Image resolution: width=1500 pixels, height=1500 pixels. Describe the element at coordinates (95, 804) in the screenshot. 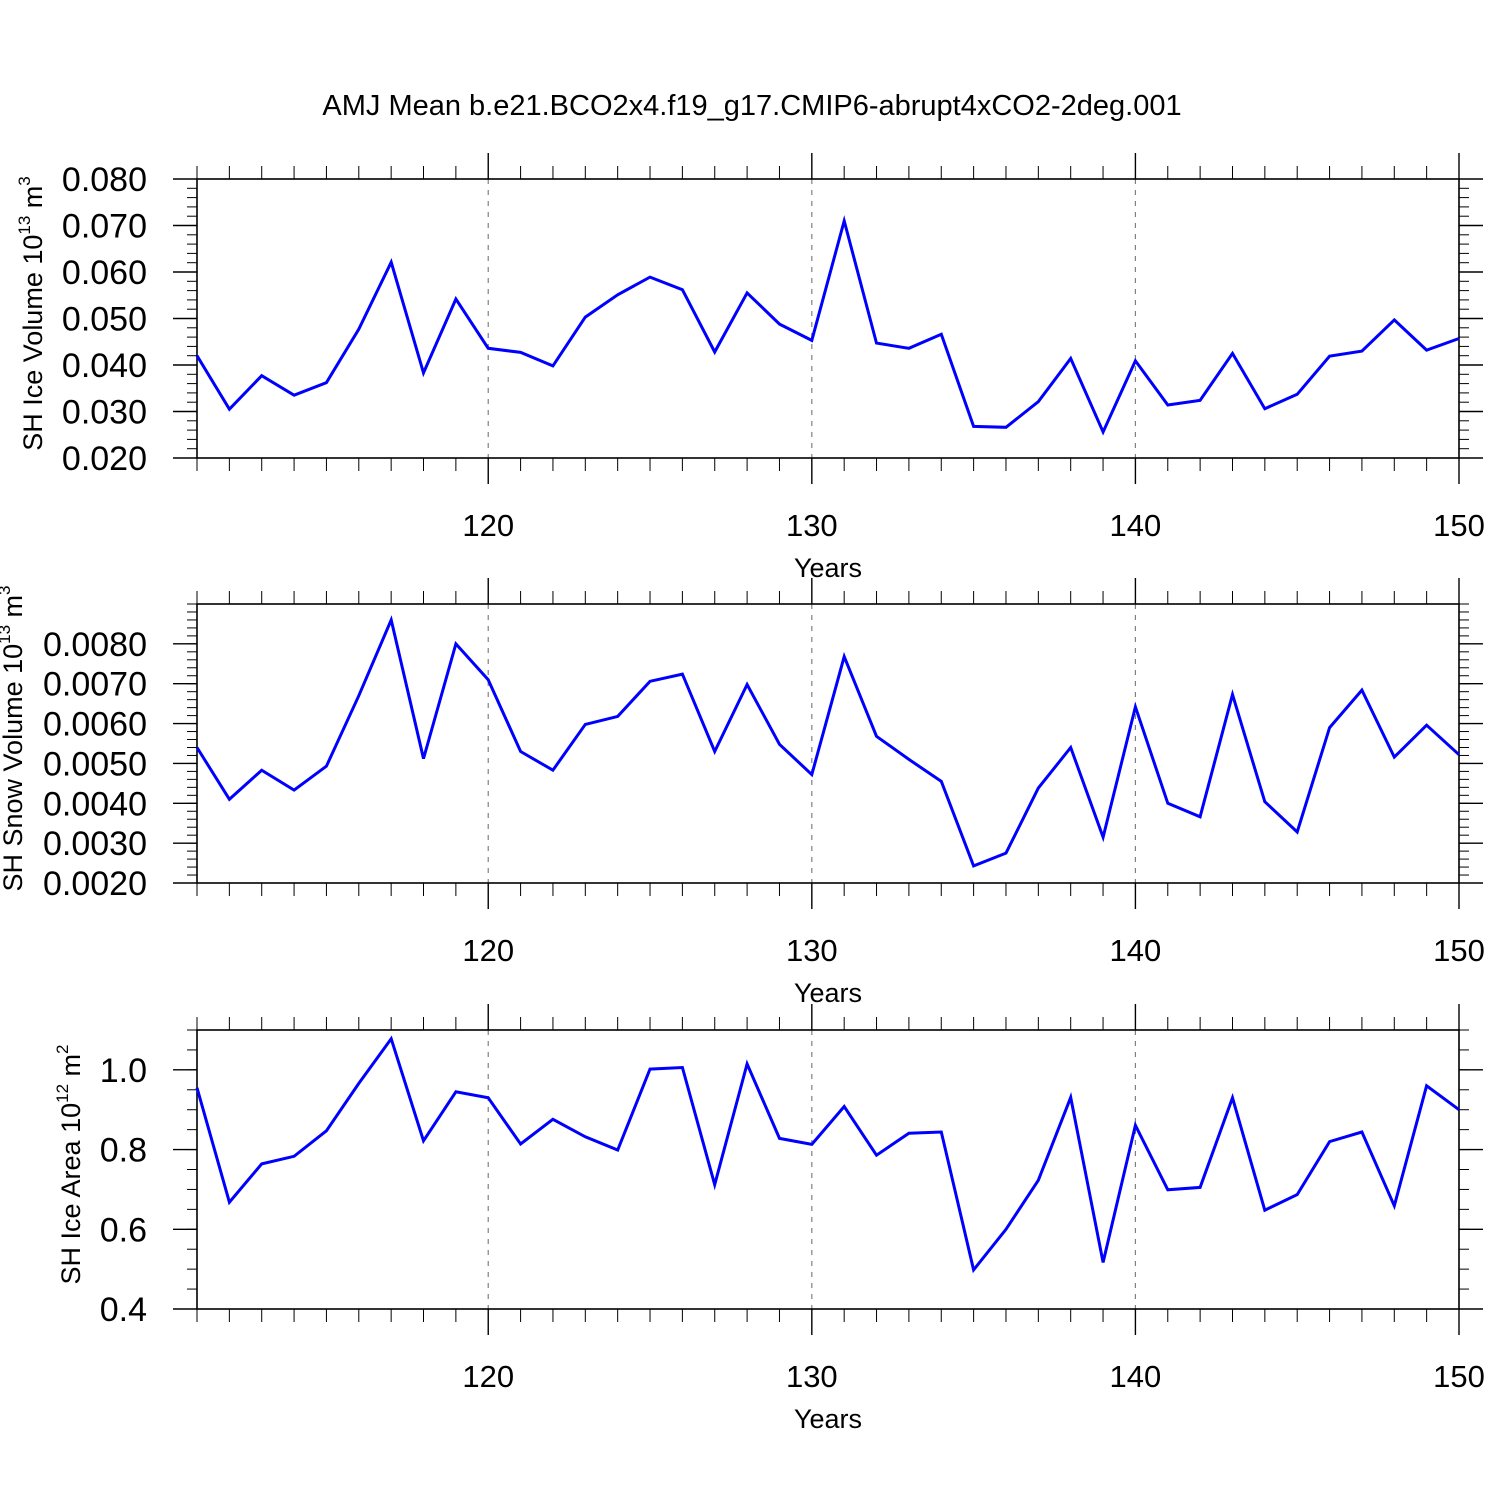

I see `y-tick-label: 0.0040` at that location.